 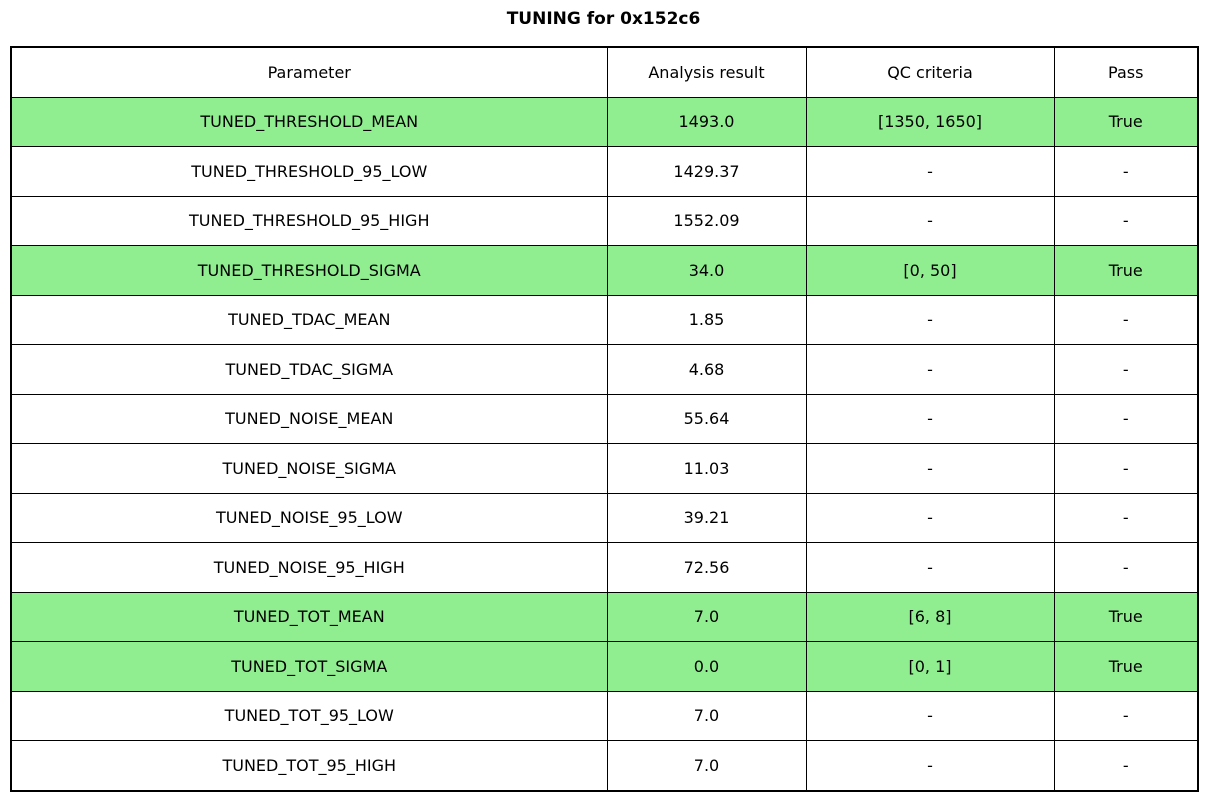 What do you see at coordinates (309, 517) in the screenshot?
I see `parameter-cell: TUNED_NOISE_95_LOW` at bounding box center [309, 517].